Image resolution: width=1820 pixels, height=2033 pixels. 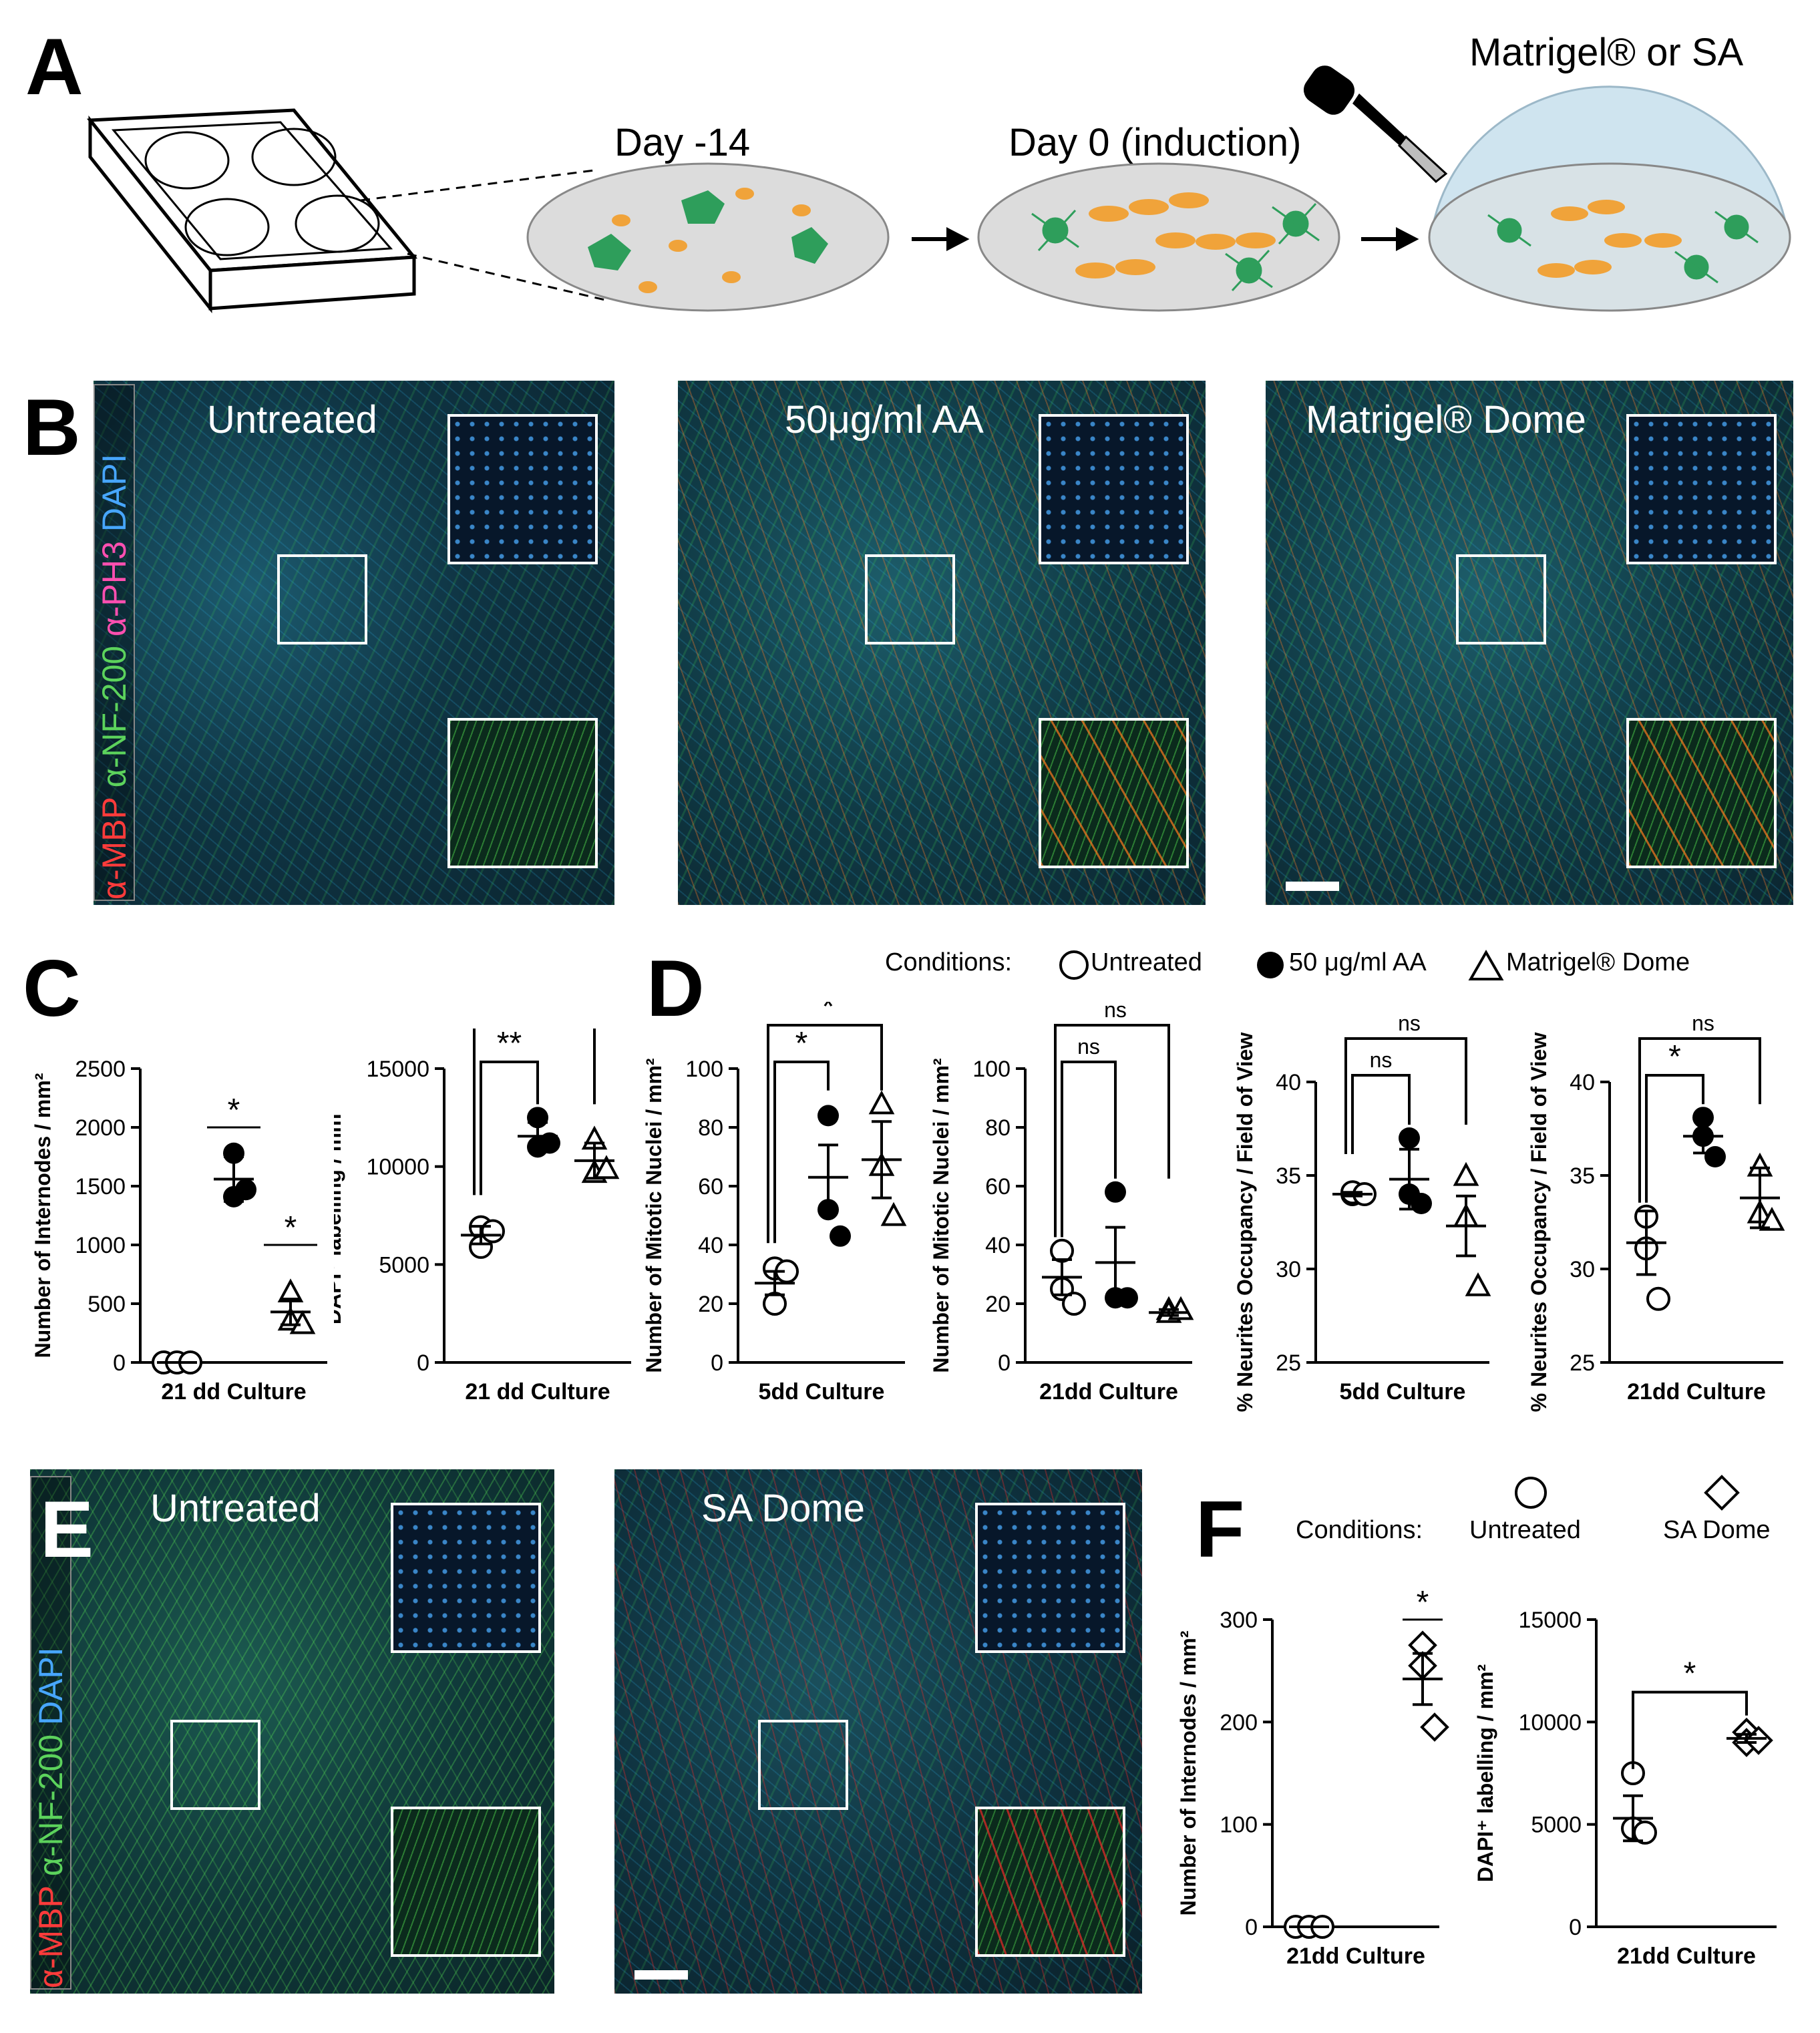 What do you see at coordinates (1359, 1530) in the screenshot?
I see `legend-f-title: Conditions:` at bounding box center [1359, 1530].